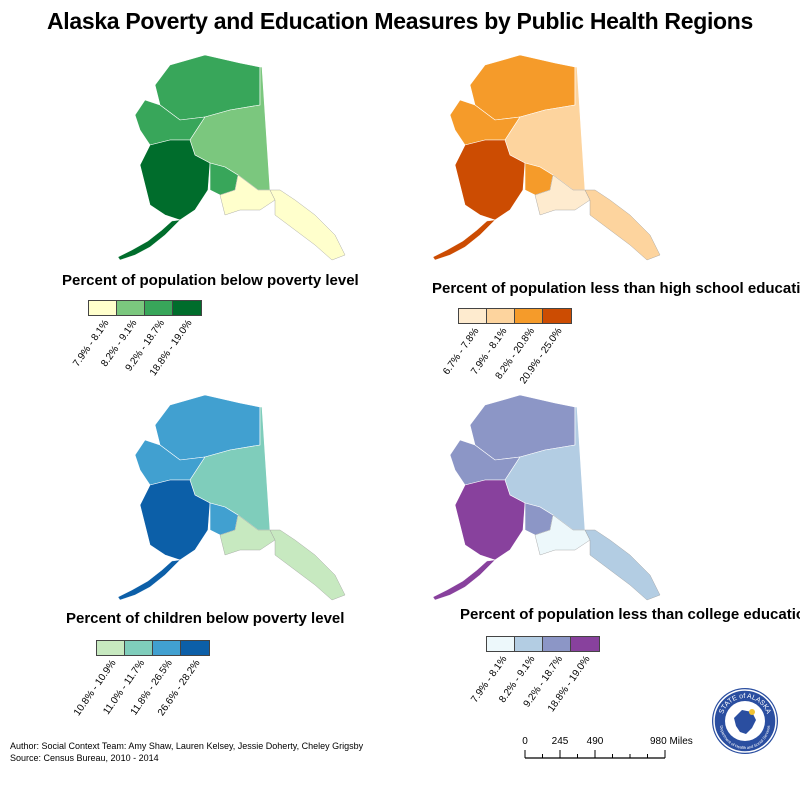  What do you see at coordinates (595, 741) in the screenshot?
I see `scale-label: 490` at bounding box center [595, 741].